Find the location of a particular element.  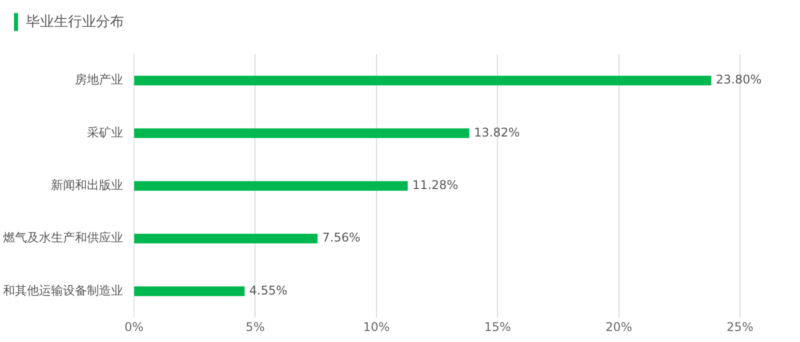

data-label: 7.56% is located at coordinates (341, 237).